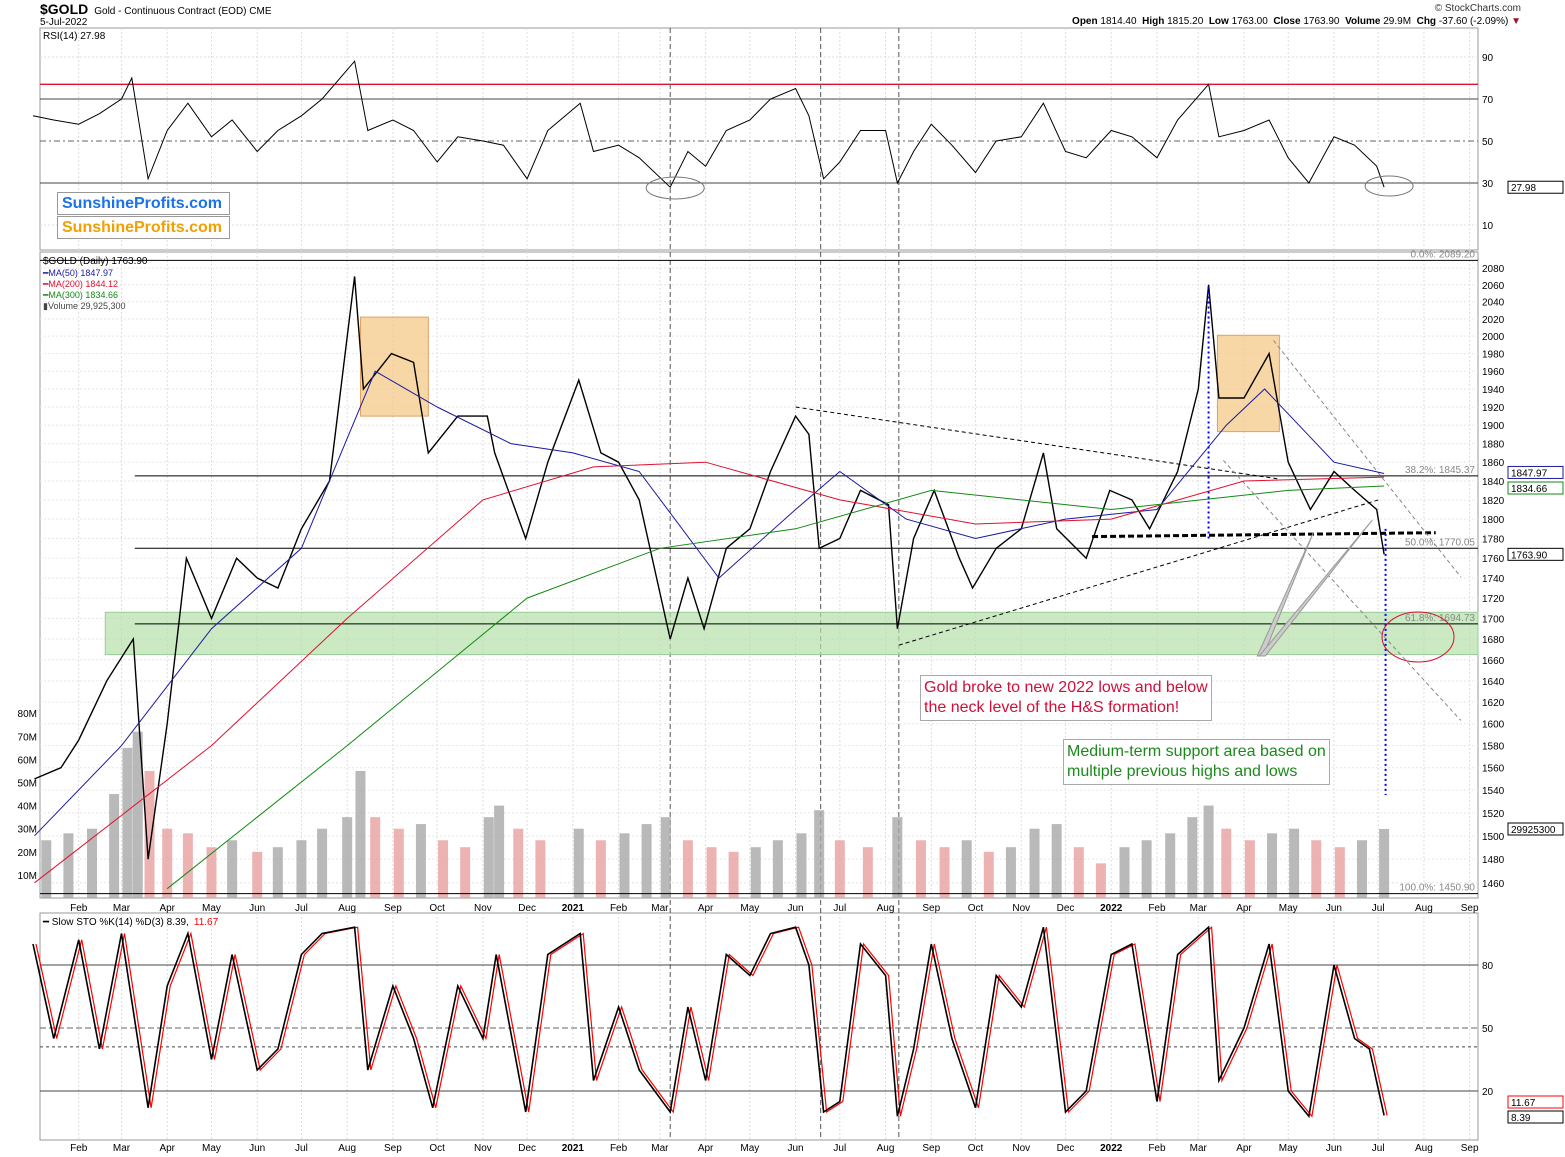 The image size is (1565, 1157). I want to click on rsi-value-tag-text: 27.98, so click(1523, 188).